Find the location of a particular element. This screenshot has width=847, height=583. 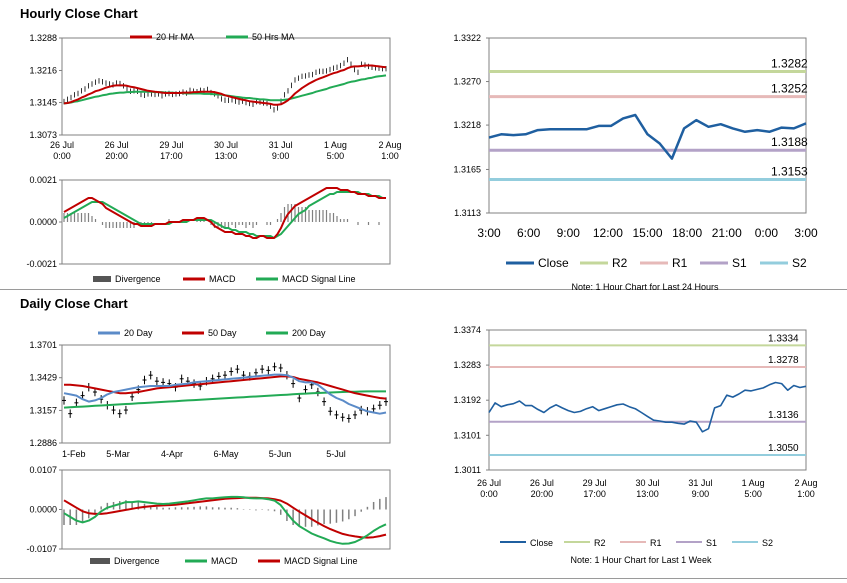

legend-macd-label: MACD is located at coordinates (222, 279).